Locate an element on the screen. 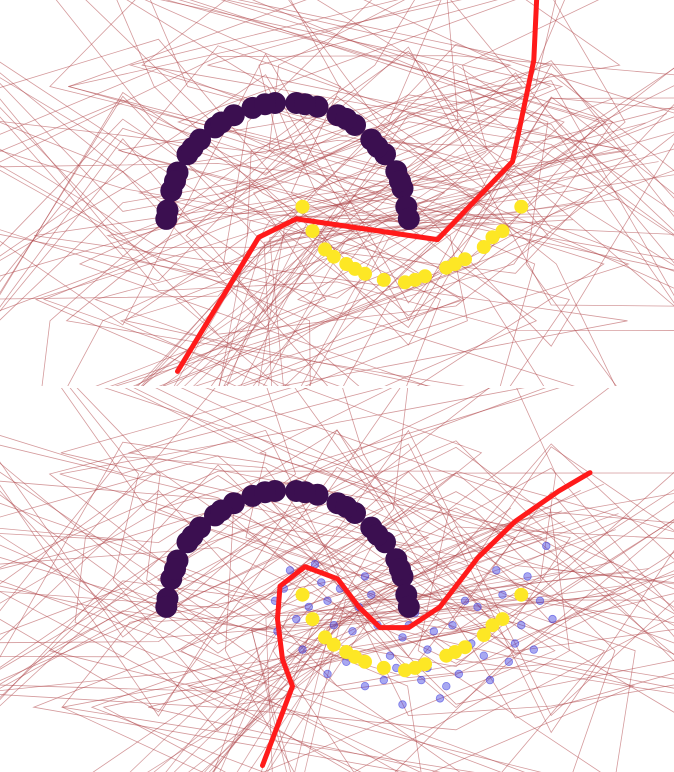 The image size is (674, 772). unlabeled-points-bottom is located at coordinates (413, 625).